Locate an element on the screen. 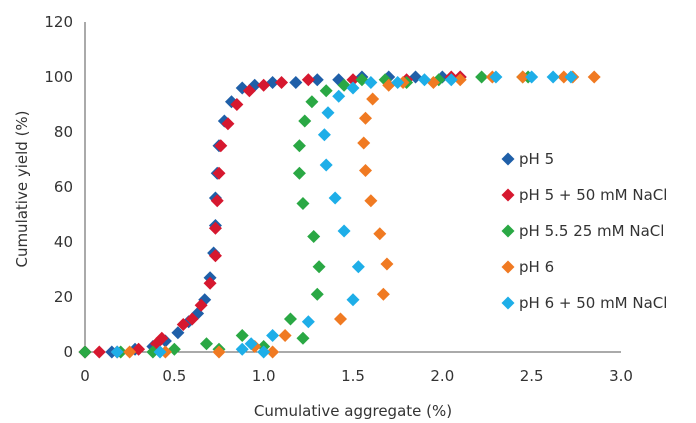  x-tick-label: 1.5 is located at coordinates (353, 376).